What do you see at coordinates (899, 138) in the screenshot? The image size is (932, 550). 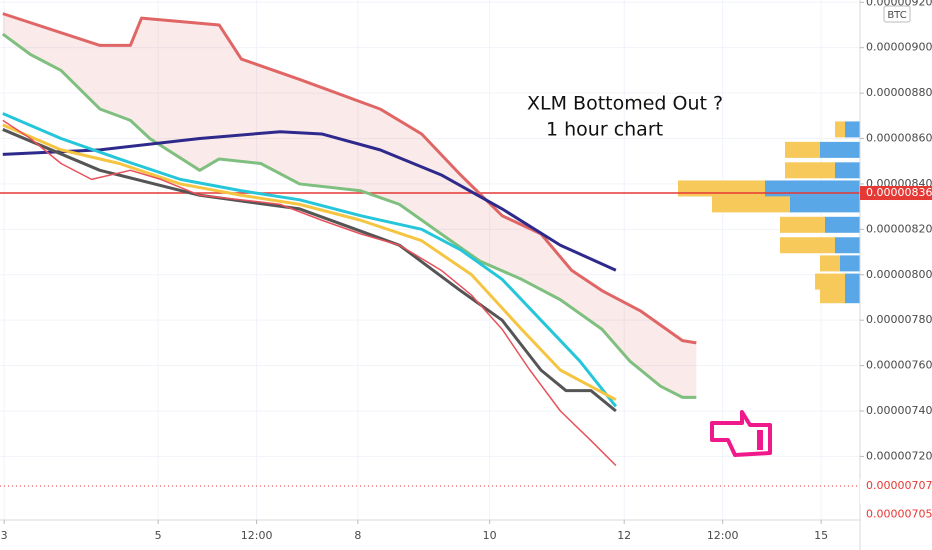 I see `y-tick-label: 0.00000860` at bounding box center [899, 138].